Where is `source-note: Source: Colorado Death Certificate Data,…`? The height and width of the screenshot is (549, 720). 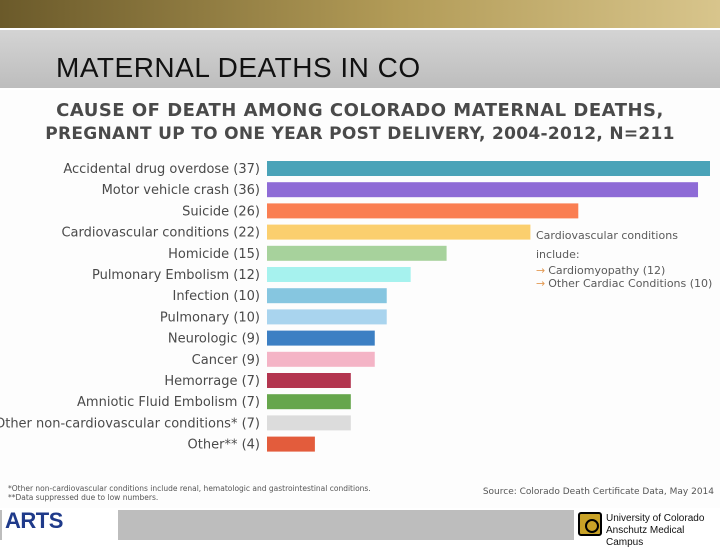
source-note: Source: Colorado Death Certificate Data,… is located at coordinates (598, 492).